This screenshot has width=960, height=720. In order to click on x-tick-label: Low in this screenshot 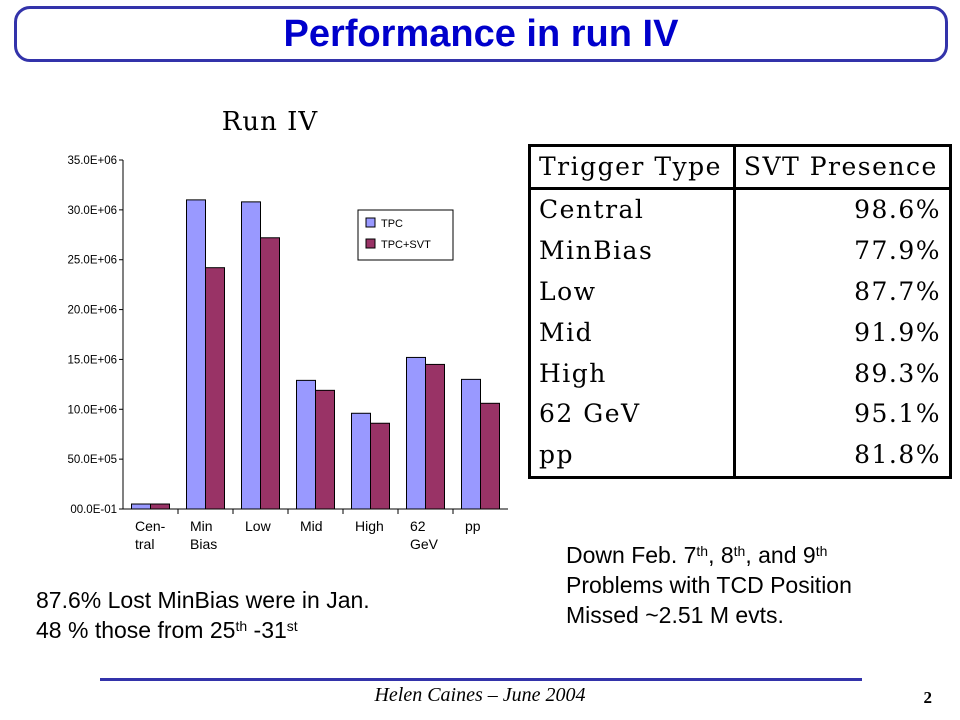, I will do `click(258, 526)`.